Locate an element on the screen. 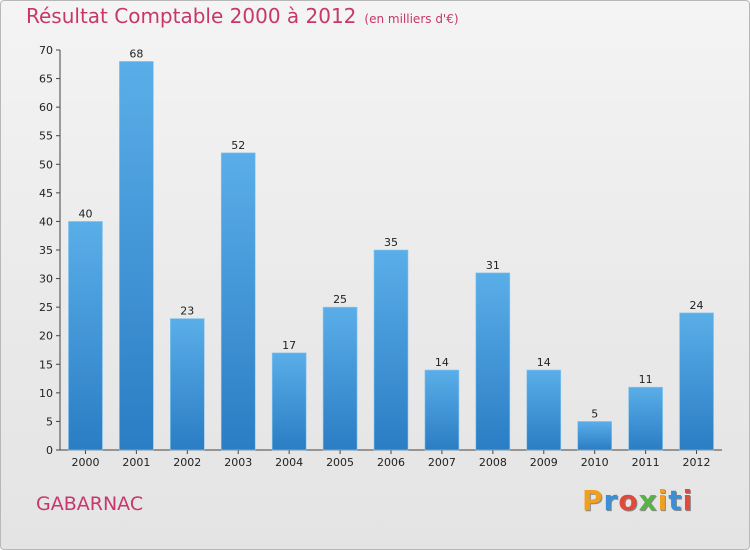 Image resolution: width=750 pixels, height=550 pixels. bar-2002 is located at coordinates (187, 384).